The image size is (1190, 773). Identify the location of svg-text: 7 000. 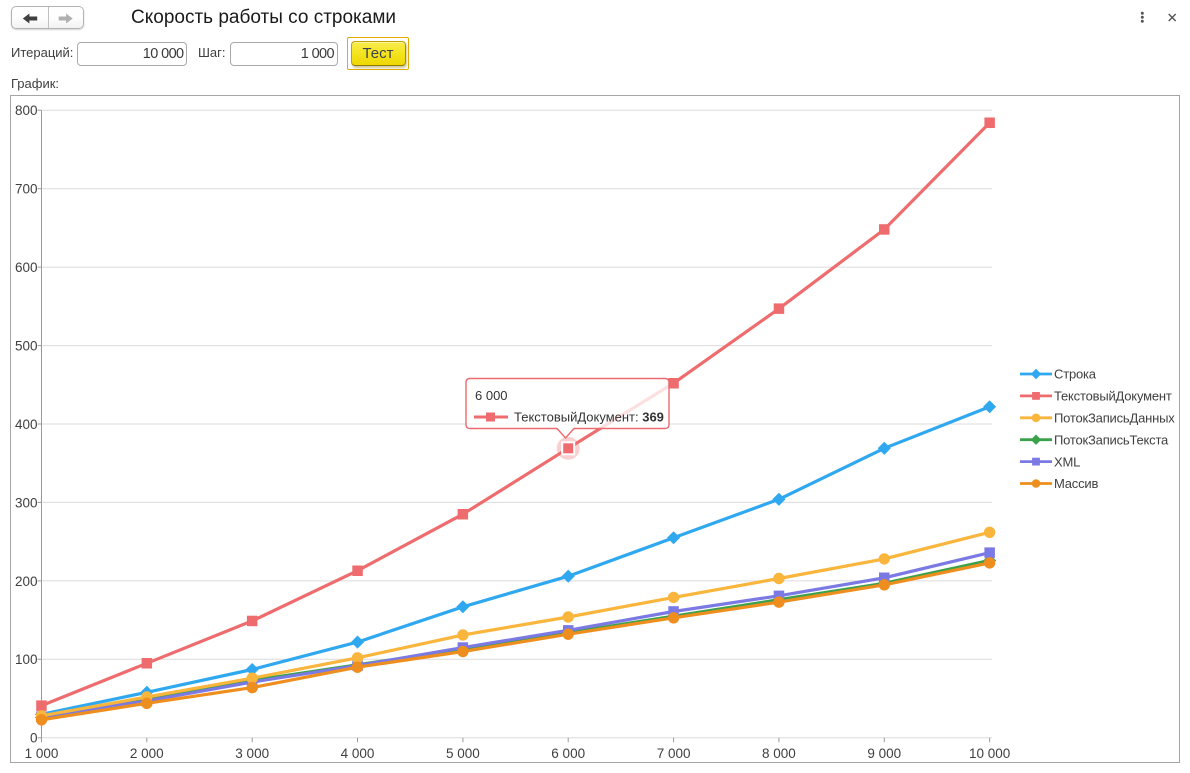
(674, 753).